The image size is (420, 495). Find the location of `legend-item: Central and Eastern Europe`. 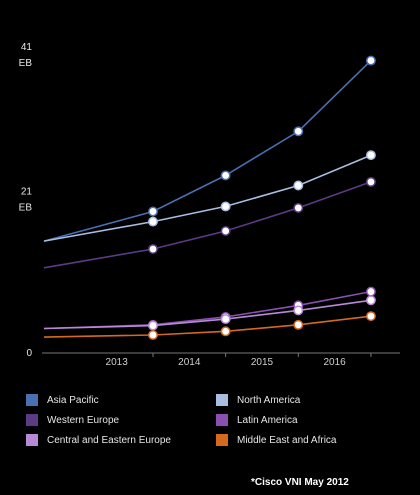

legend-item: Central and Eastern Europe is located at coordinates (98, 440).